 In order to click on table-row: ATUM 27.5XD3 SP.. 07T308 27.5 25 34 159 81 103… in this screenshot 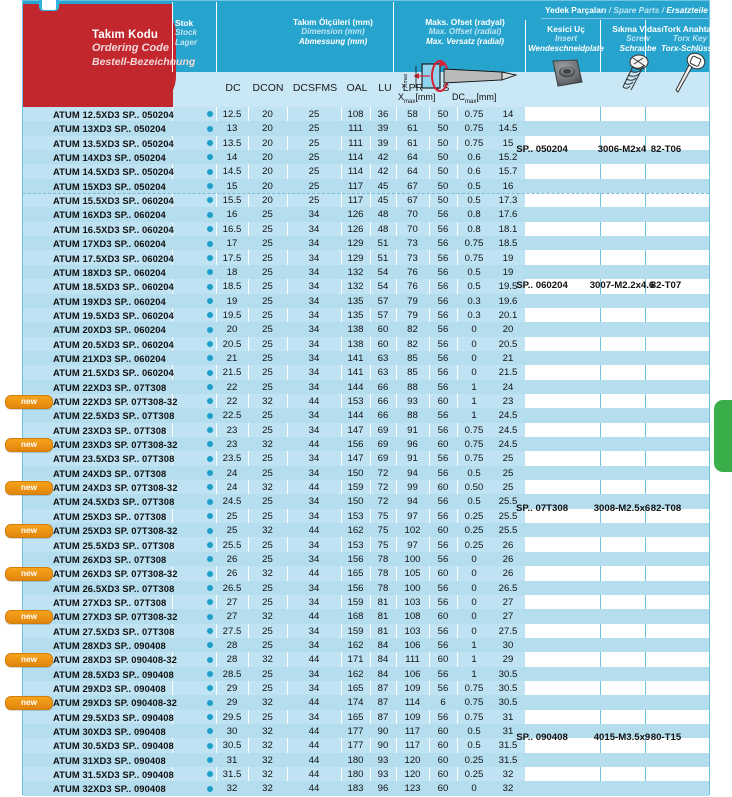, I will do `click(366, 631)`.